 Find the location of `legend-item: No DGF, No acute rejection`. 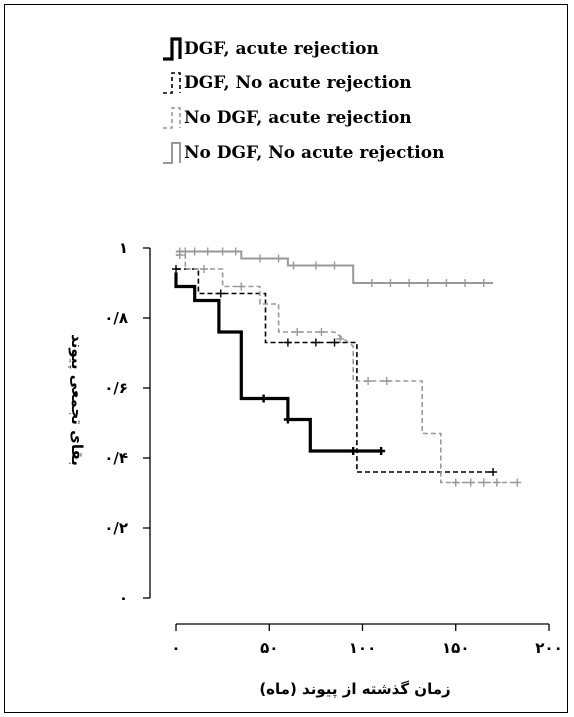

legend-item: No DGF, No acute rejection is located at coordinates (303, 153).